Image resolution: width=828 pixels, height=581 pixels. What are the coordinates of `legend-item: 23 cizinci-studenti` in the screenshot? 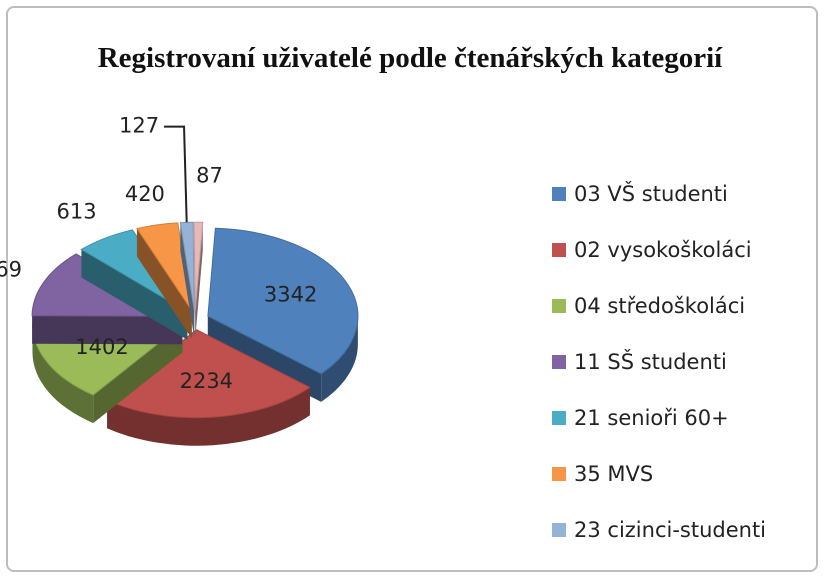 It's located at (659, 530).